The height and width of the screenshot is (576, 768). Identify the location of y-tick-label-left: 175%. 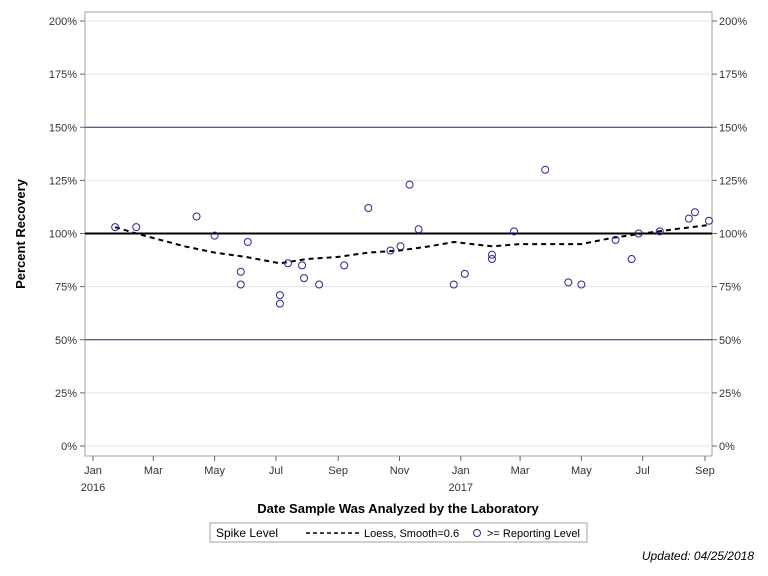
(63, 75).